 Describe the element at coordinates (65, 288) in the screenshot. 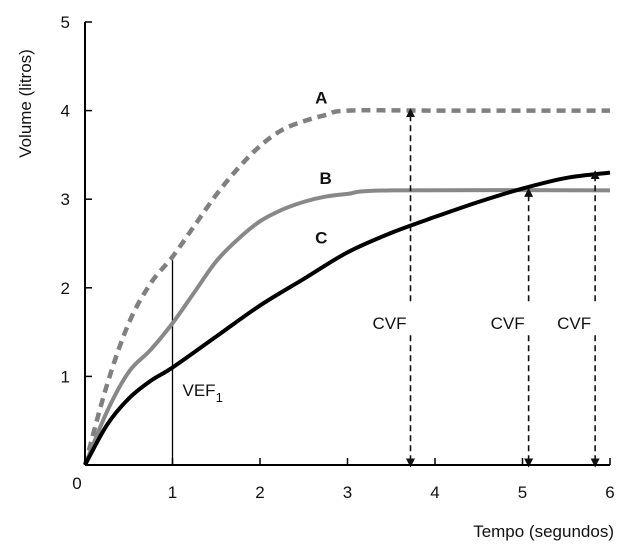

I see `y-tick-label: 2` at that location.